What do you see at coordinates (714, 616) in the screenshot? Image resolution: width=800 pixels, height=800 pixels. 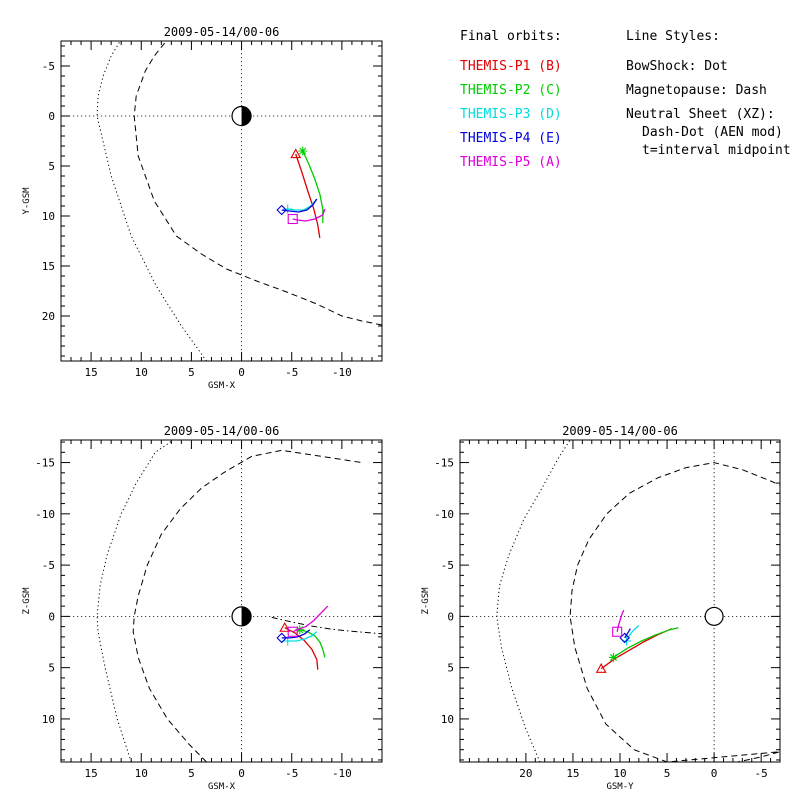 I see `earth-icon` at bounding box center [714, 616].